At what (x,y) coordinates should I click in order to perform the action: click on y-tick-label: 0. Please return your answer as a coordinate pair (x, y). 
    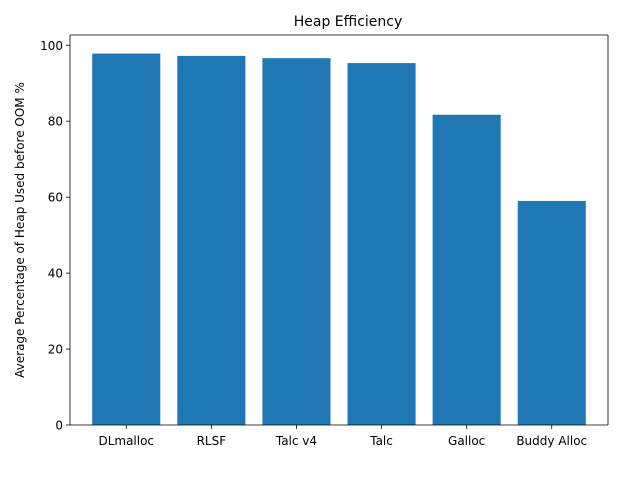
    Looking at the image, I should click on (59, 426).